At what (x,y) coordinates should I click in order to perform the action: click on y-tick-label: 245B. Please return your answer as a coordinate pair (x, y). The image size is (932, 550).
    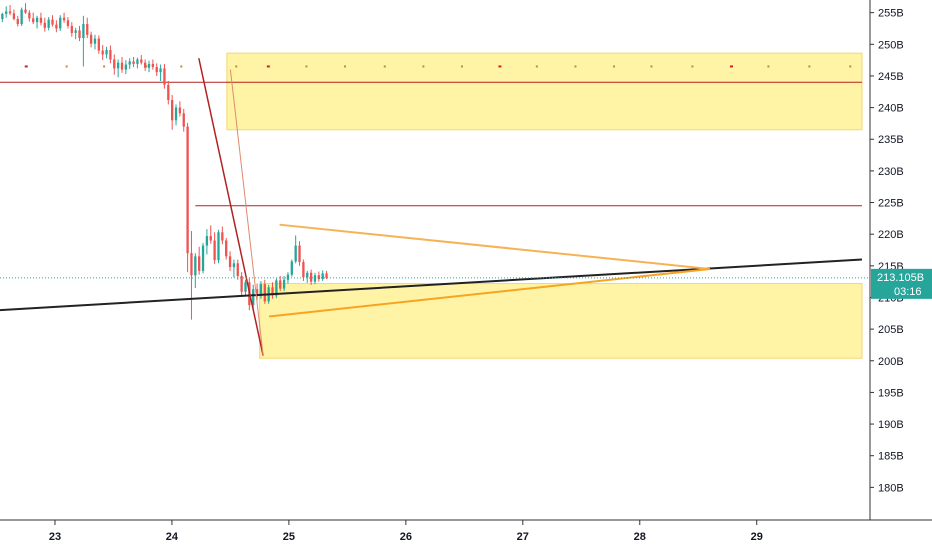
    Looking at the image, I should click on (891, 77).